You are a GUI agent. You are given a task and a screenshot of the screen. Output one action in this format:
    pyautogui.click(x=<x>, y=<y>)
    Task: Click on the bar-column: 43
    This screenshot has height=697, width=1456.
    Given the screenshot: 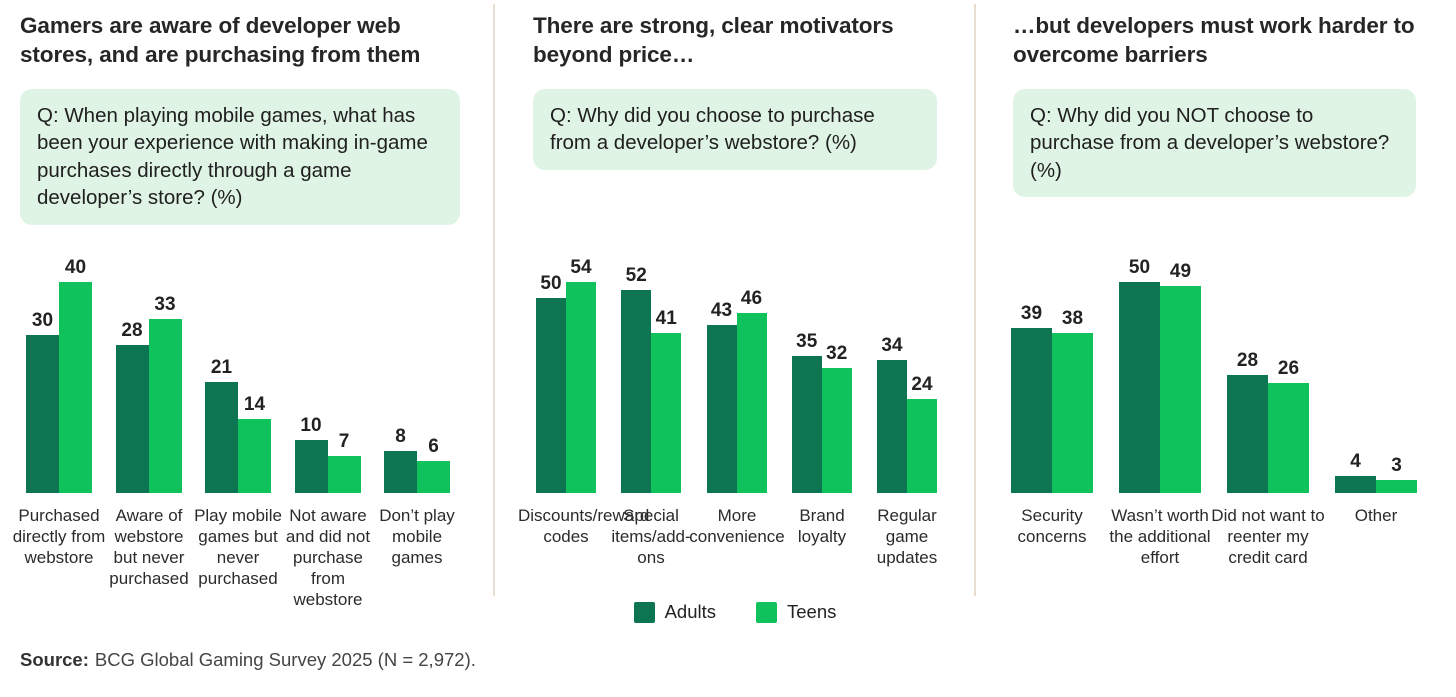 What is the action you would take?
    pyautogui.click(x=721, y=396)
    